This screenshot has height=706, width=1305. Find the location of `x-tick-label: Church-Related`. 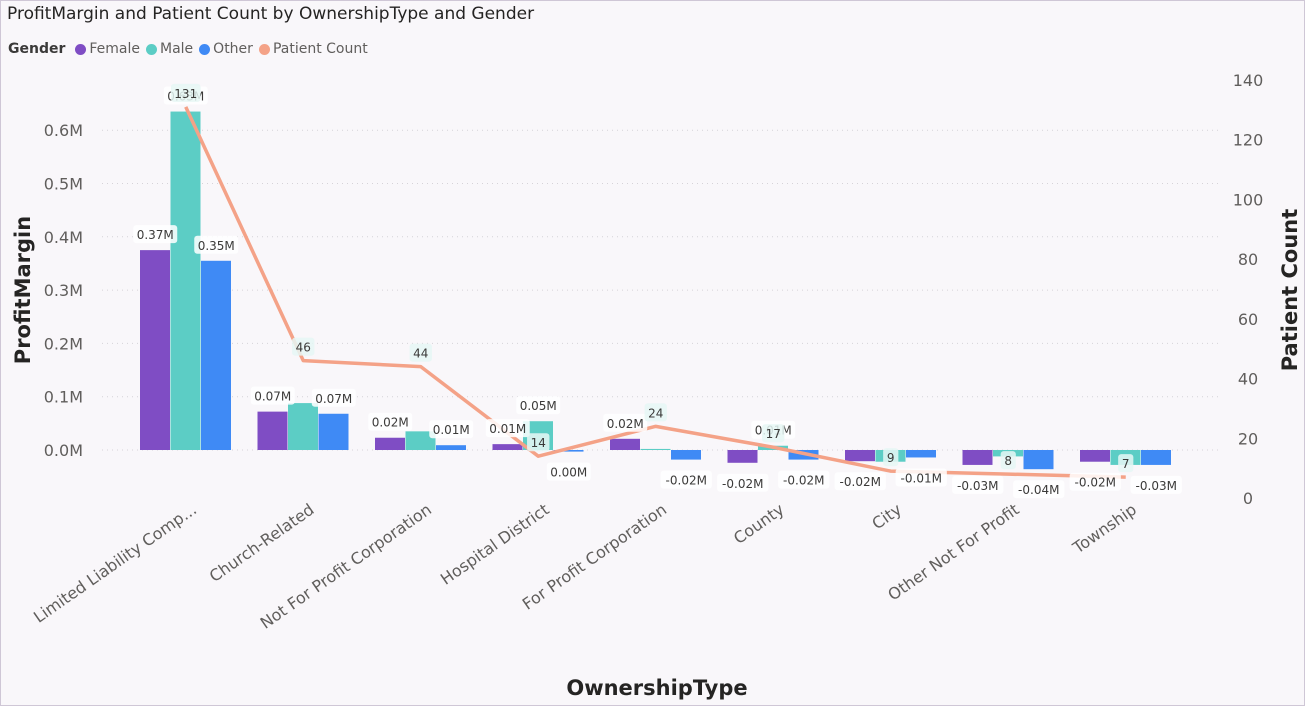

x-tick-label: Church-Related is located at coordinates (262, 543).